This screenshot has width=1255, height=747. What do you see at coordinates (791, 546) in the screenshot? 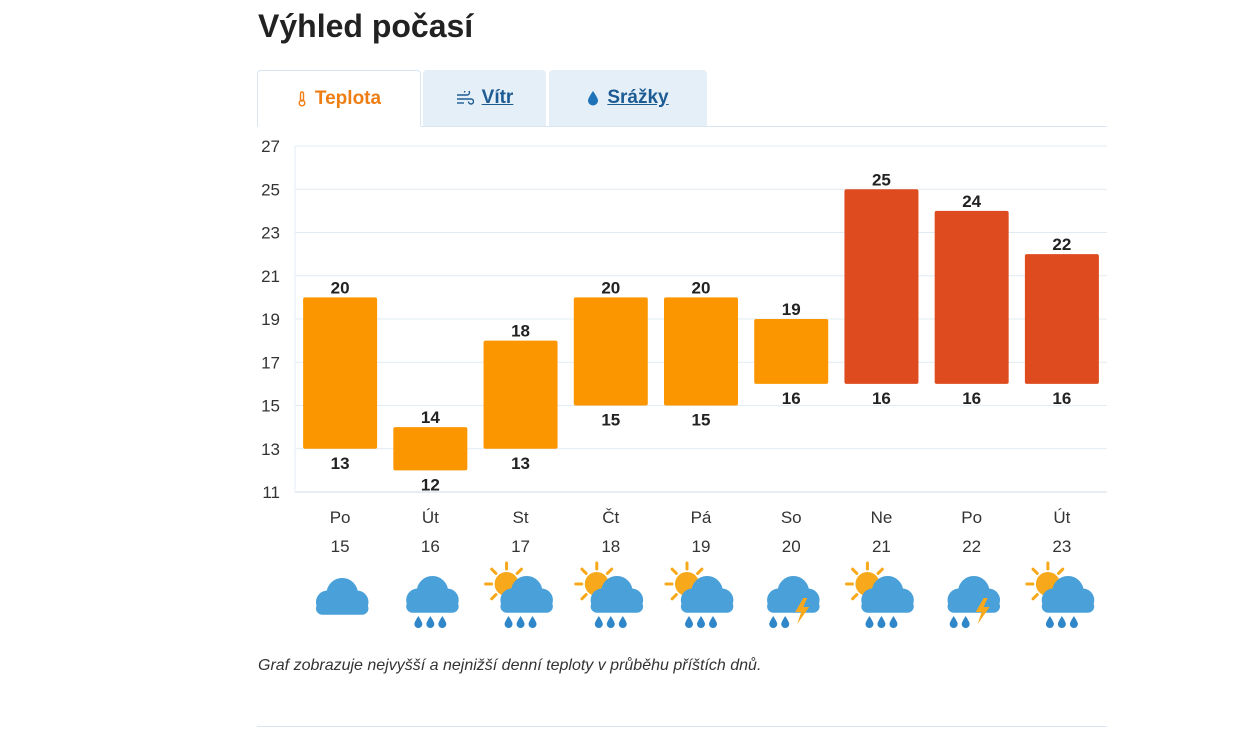
I see `date-label: 20` at bounding box center [791, 546].